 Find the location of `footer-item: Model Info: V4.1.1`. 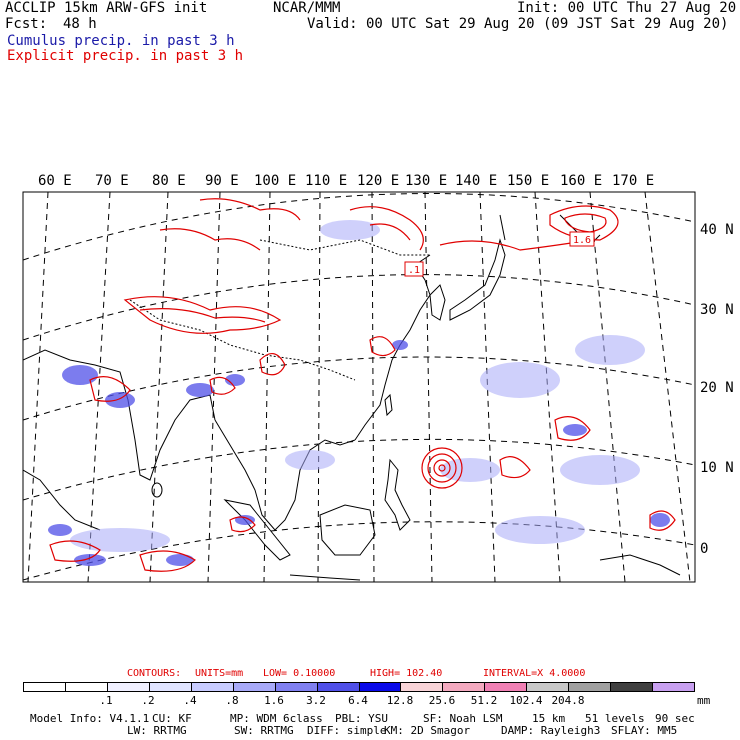

footer-item: Model Info: V4.1.1 is located at coordinates (90, 718).